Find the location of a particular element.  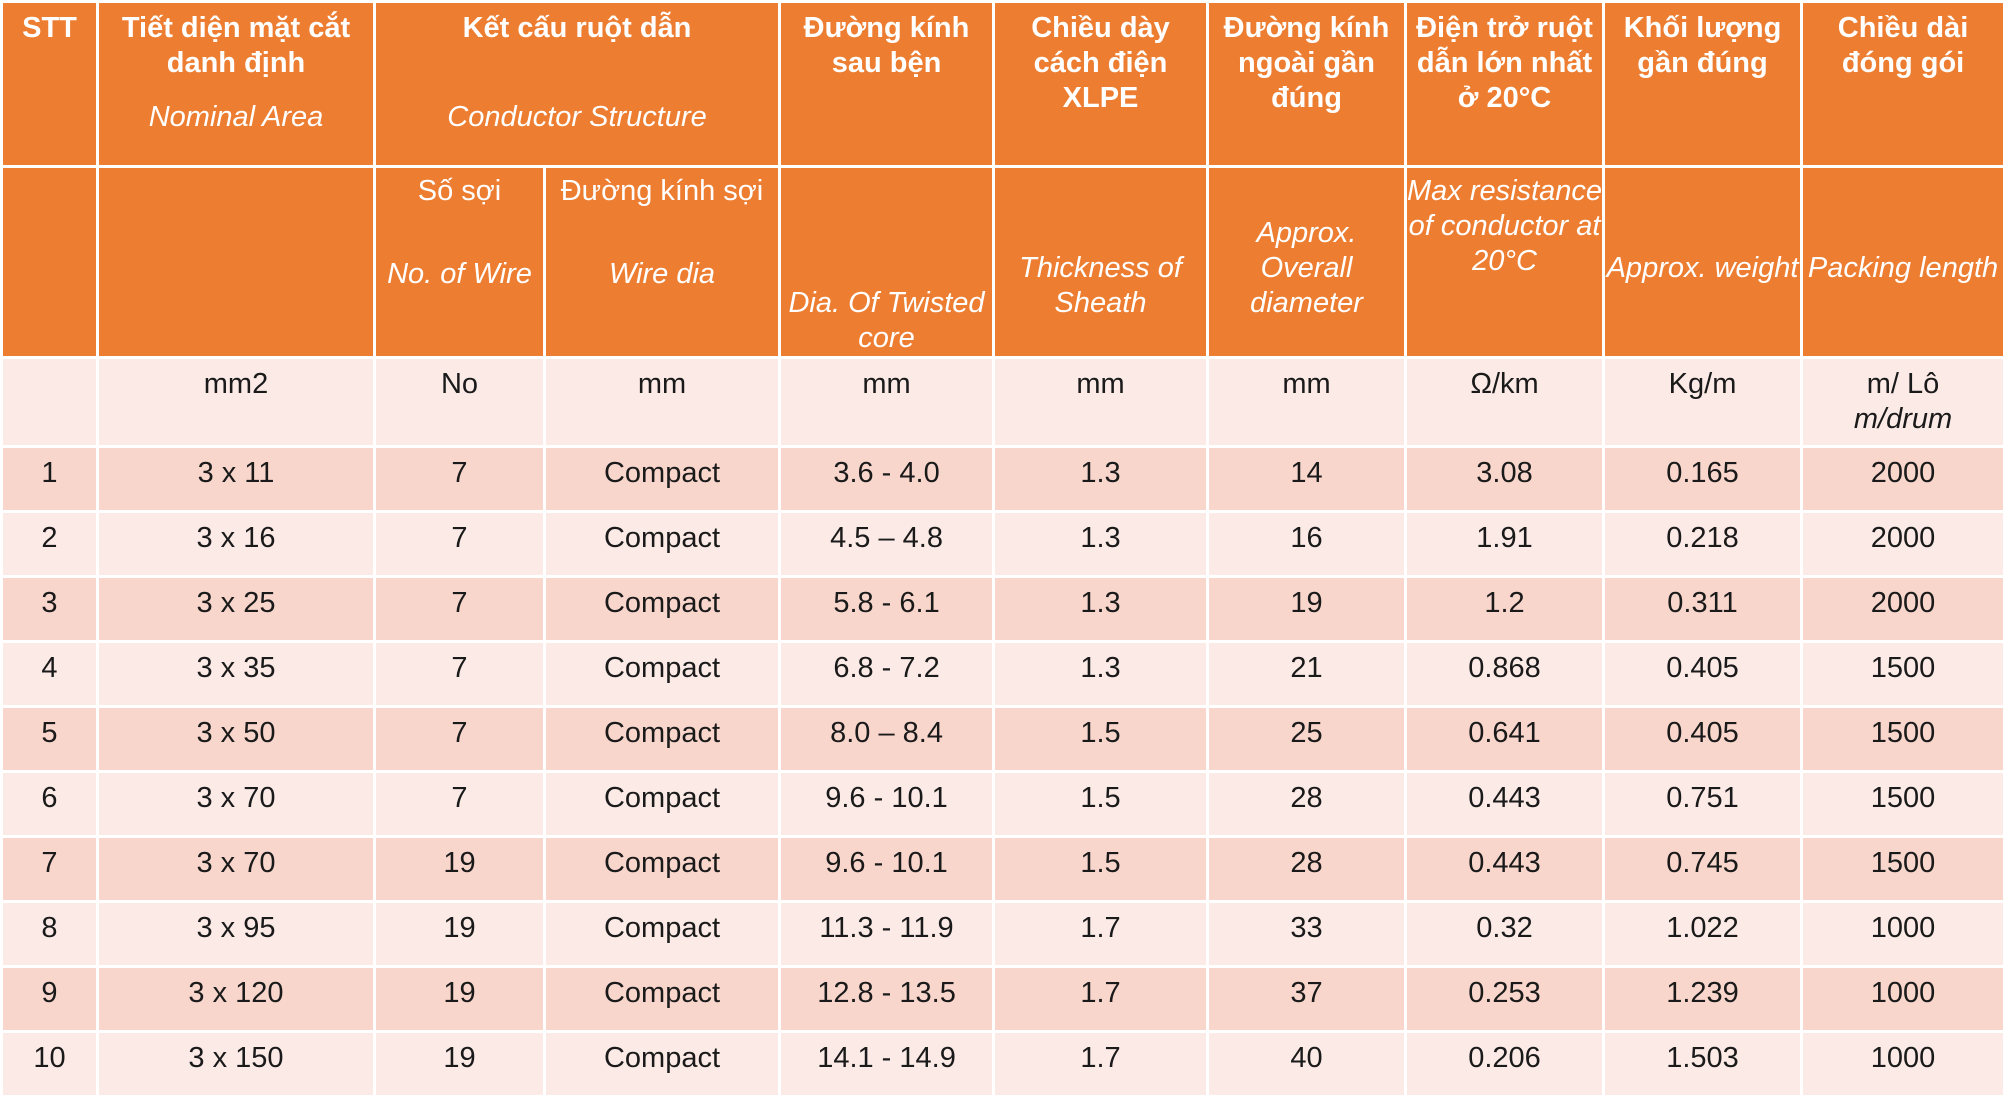

cell-value: 6 is located at coordinates (49, 794).